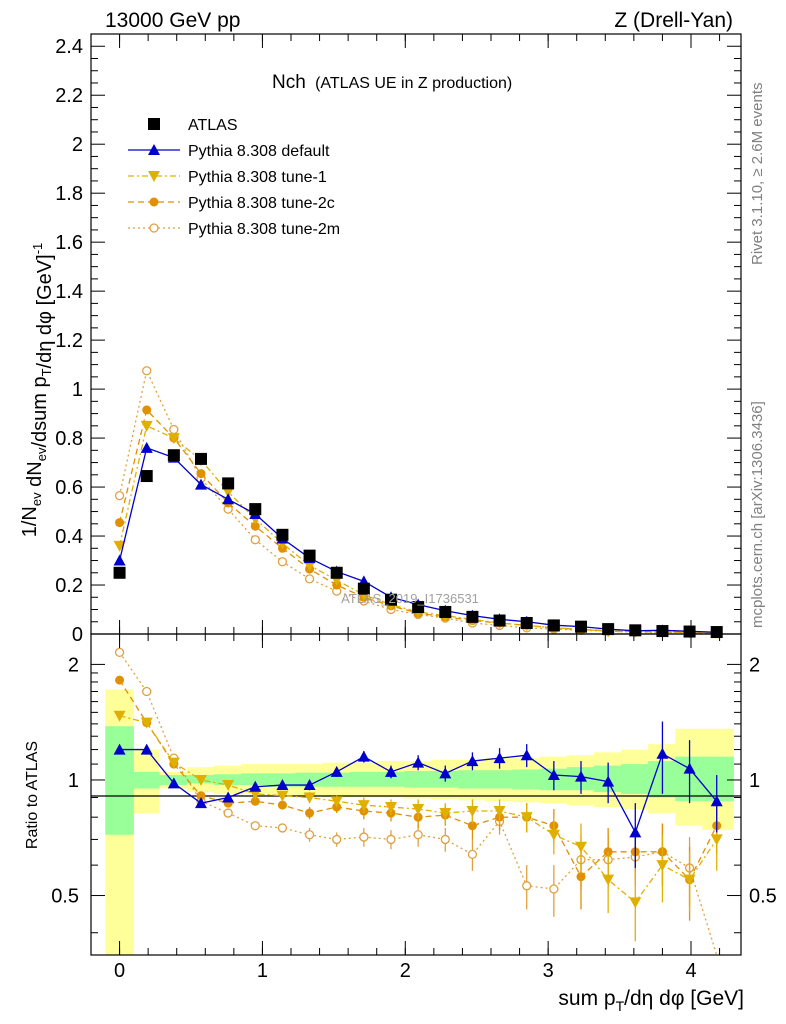 The width and height of the screenshot is (786, 1024). Describe the element at coordinates (684, 998) in the screenshot. I see `x-axis-label-part: /dη dφ [GeV]` at that location.